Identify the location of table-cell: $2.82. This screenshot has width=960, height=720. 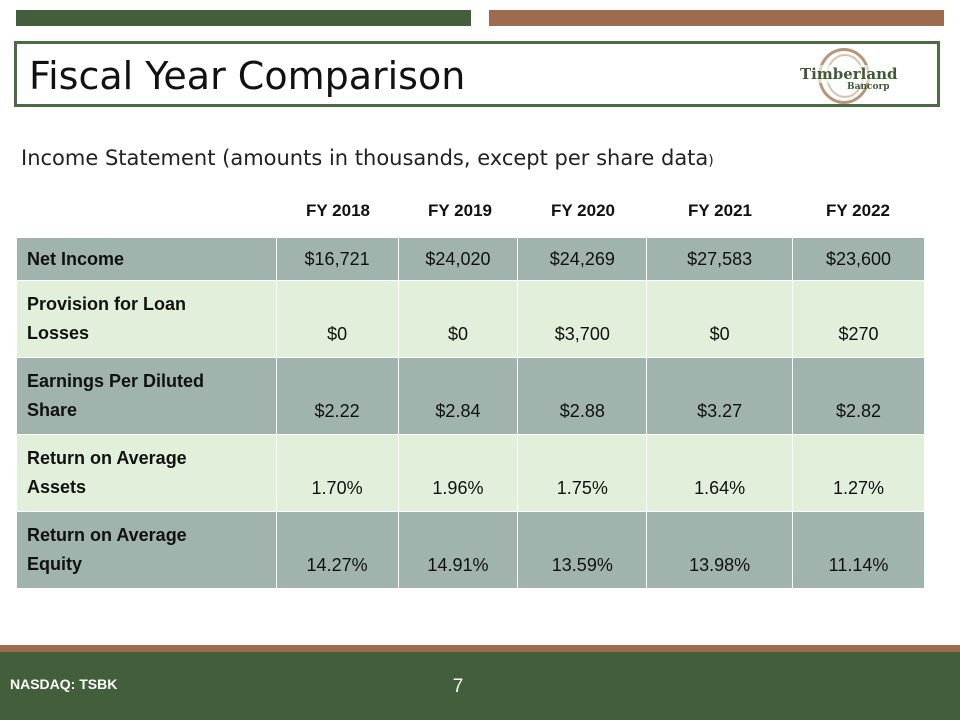
(858, 396).